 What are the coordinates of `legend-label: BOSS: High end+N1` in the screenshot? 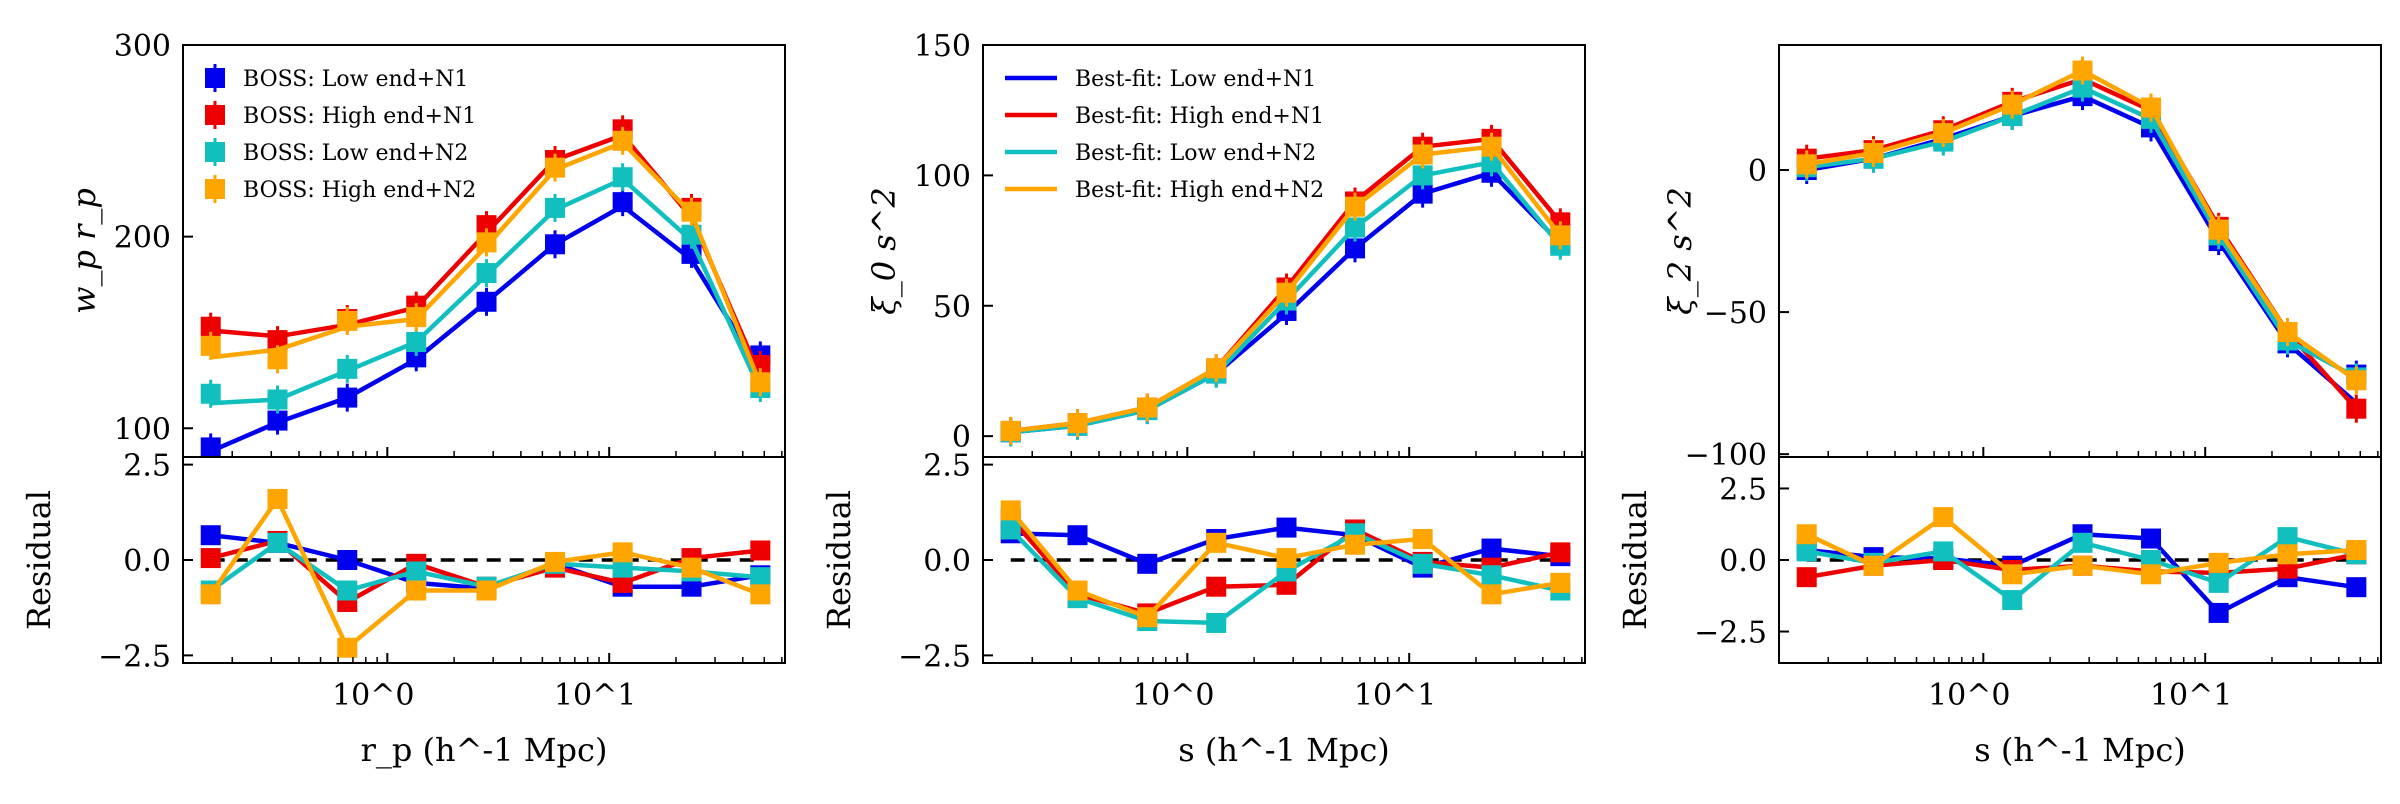 It's located at (359, 116).